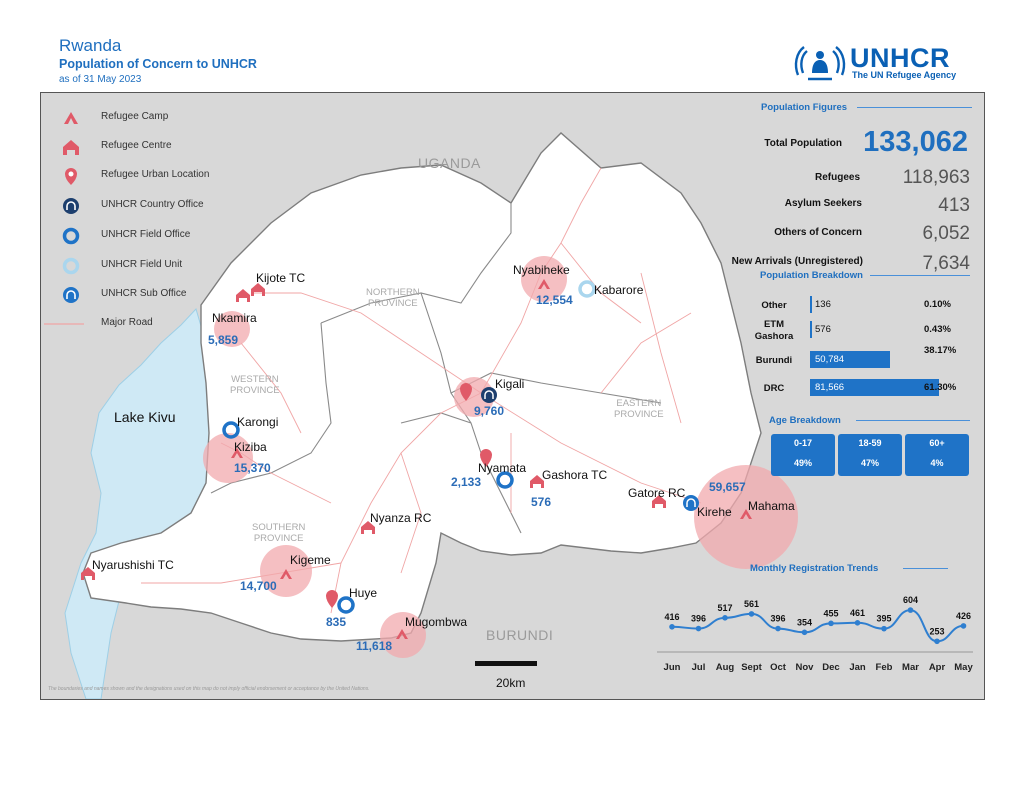 The image size is (1024, 791). What do you see at coordinates (724, 608) in the screenshot?
I see `trend-value-label: 517` at bounding box center [724, 608].